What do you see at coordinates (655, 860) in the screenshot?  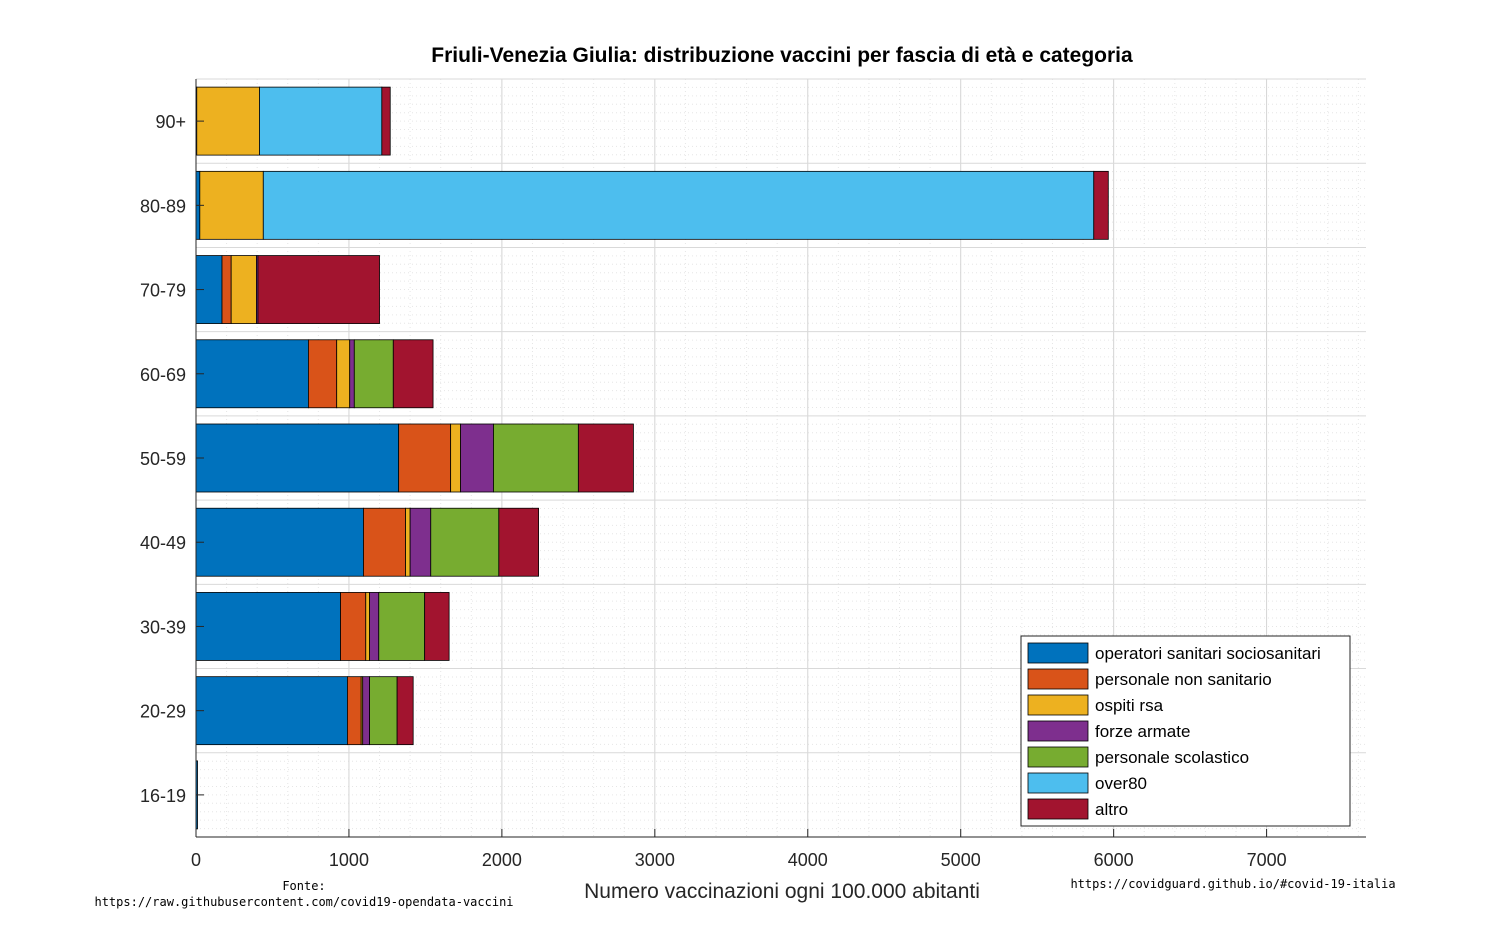 I see `x-tick-label: 3000` at bounding box center [655, 860].